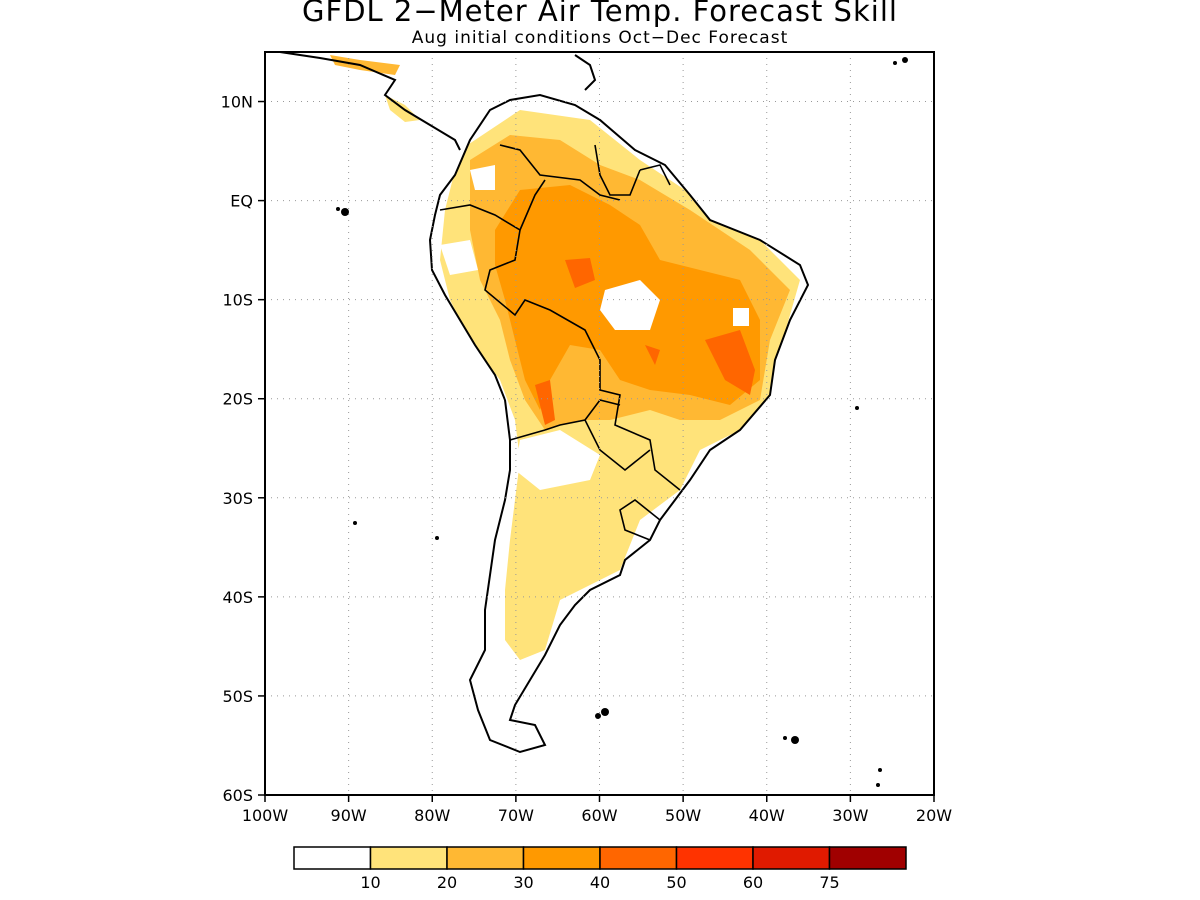 The image size is (1200, 900). I want to click on lat-tick-label: 20S, so click(237, 399).